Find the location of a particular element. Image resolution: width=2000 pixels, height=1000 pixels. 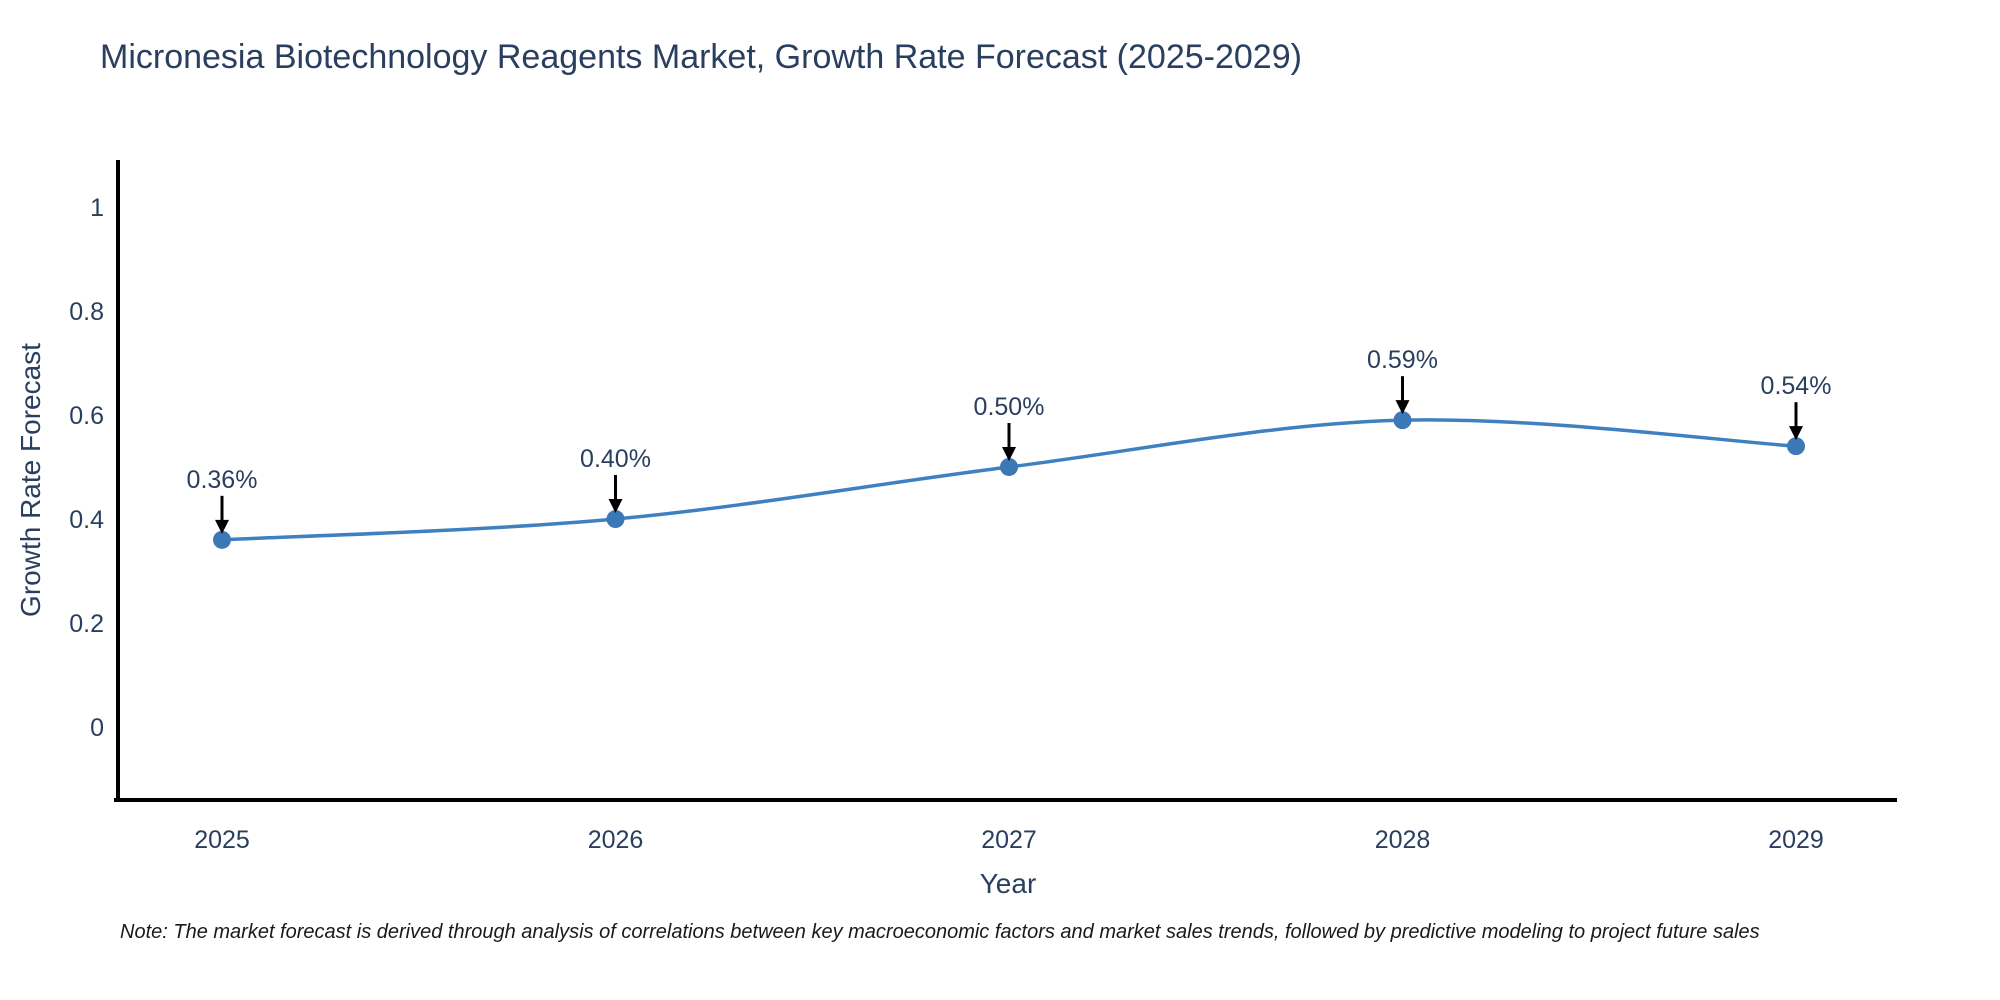

annotation-value-label: 0.40% is located at coordinates (615, 459).